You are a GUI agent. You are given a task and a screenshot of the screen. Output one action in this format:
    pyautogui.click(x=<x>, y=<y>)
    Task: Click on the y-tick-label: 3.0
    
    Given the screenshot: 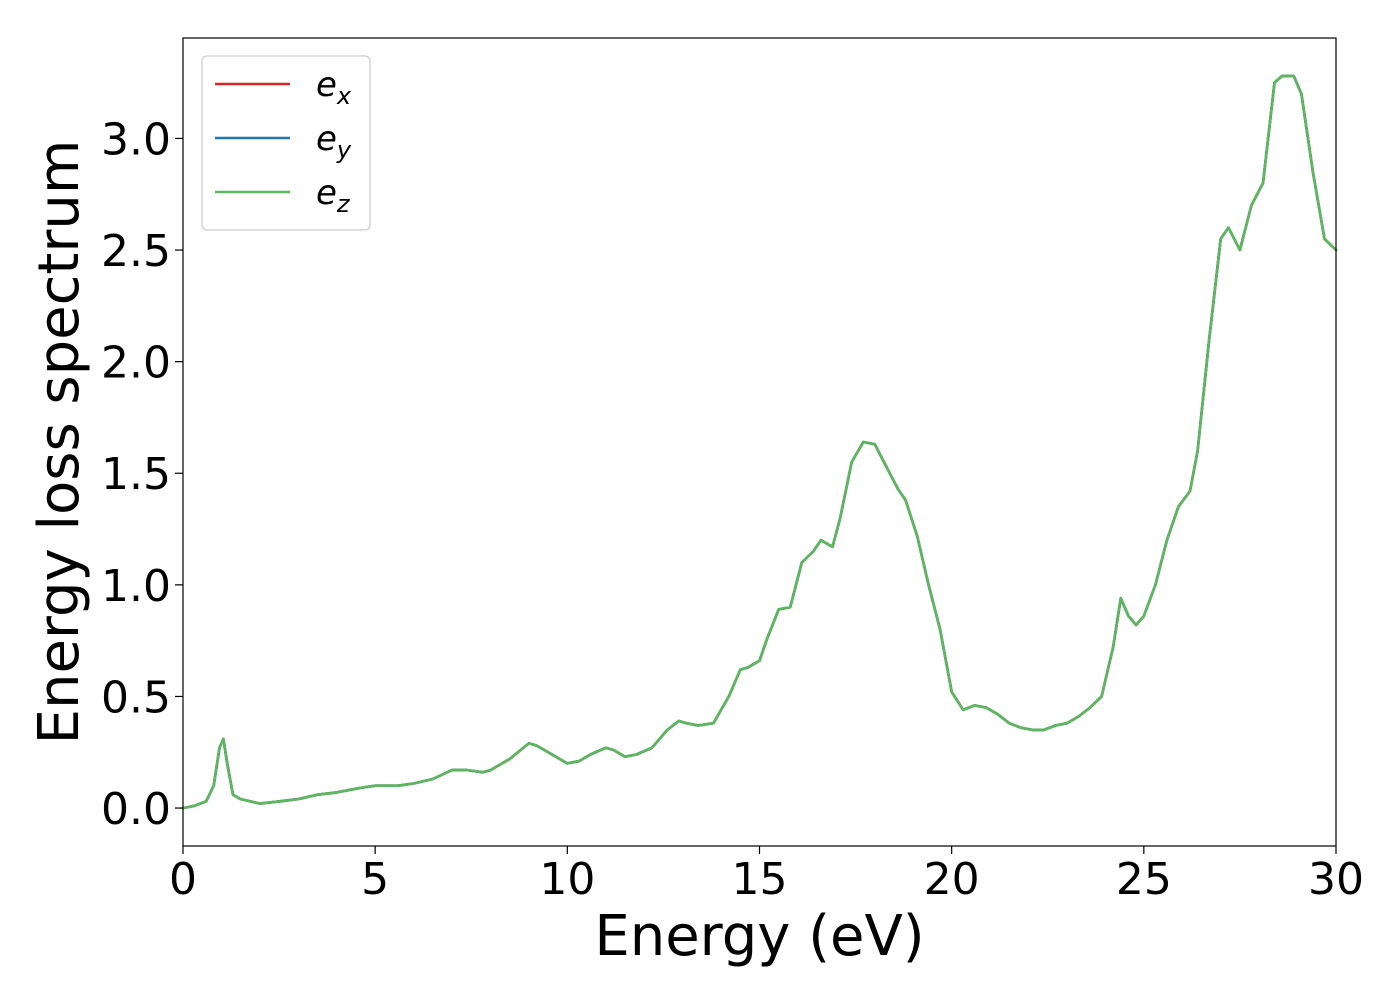 What is the action you would take?
    pyautogui.click(x=136, y=139)
    